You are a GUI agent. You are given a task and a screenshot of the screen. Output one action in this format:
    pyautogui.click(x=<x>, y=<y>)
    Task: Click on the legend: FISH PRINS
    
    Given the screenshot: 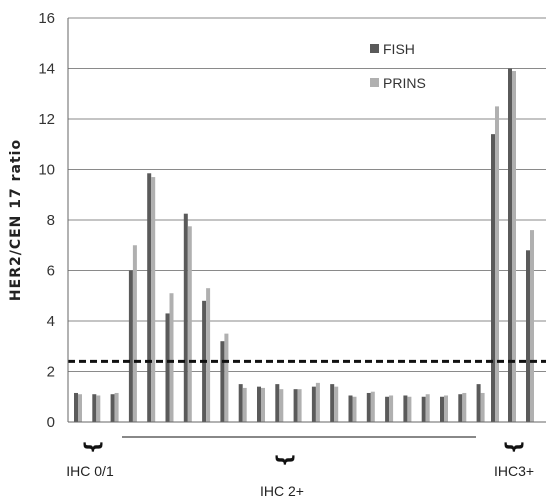 What is the action you would take?
    pyautogui.click(x=398, y=66)
    